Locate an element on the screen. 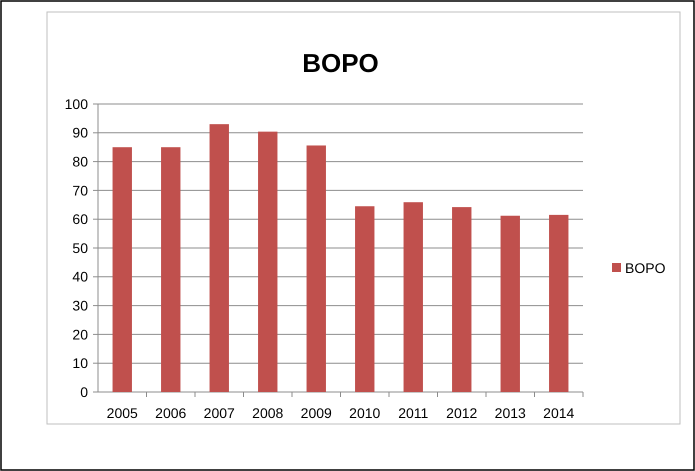  y-tick-label: 70 is located at coordinates (80, 190).